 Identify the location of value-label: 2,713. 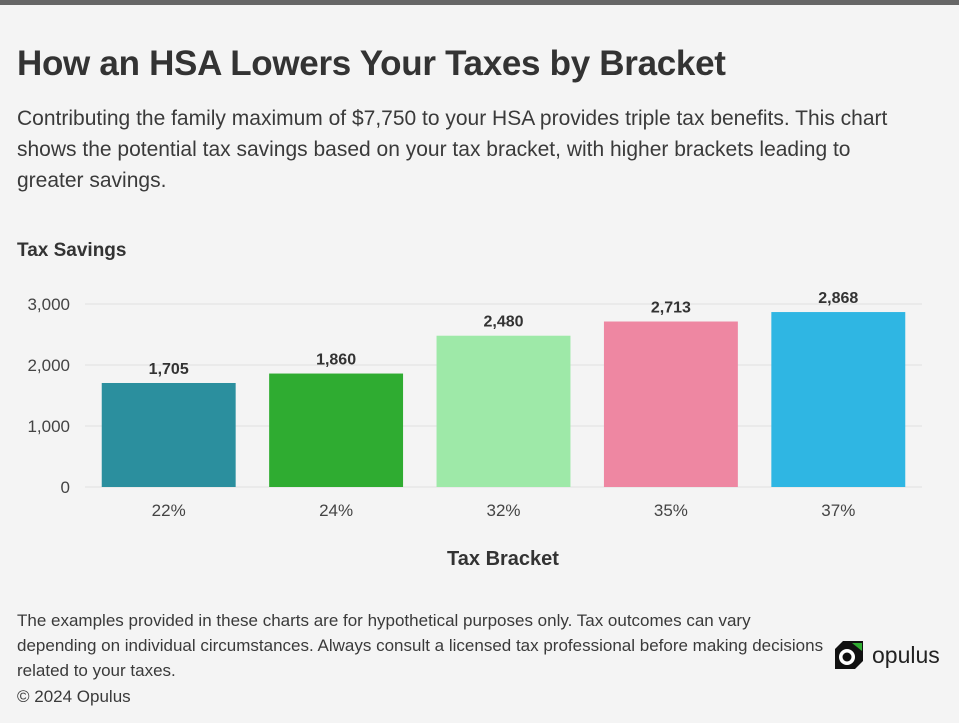
(671, 308).